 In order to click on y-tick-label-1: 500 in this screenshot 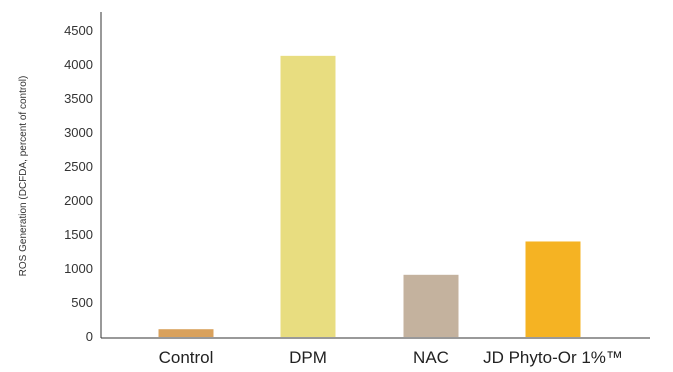, I will do `click(82, 302)`.